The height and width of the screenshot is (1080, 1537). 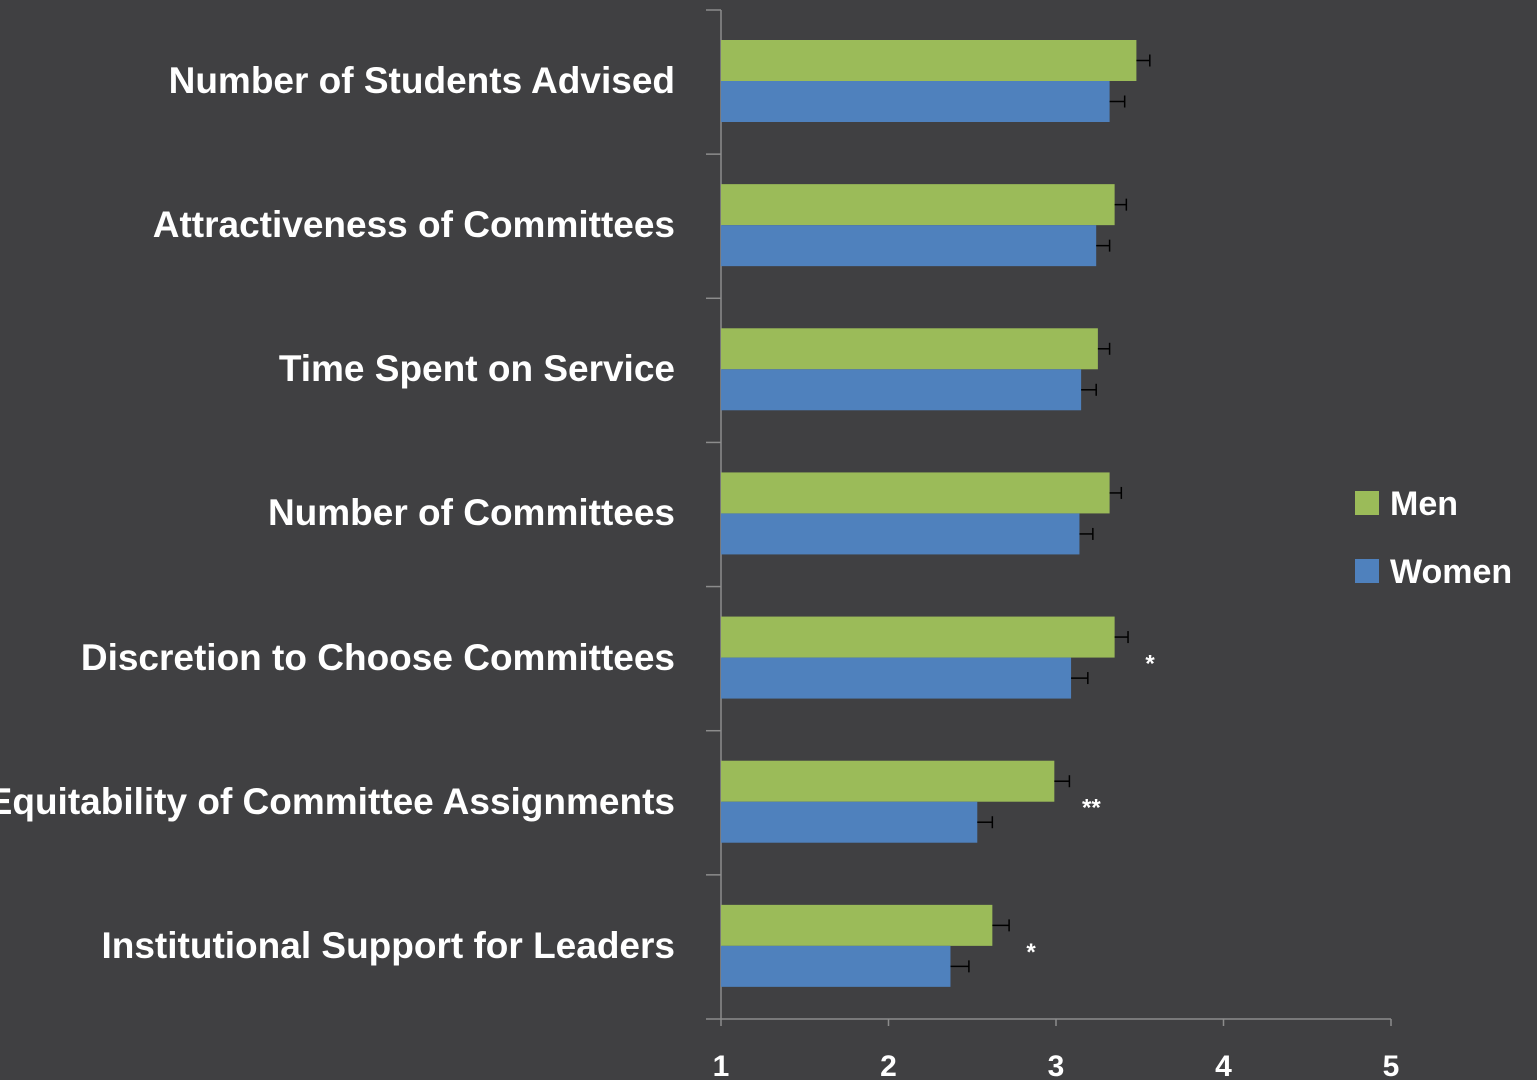 I want to click on category-label-text: Equitability of Committee Assignments, so click(x=337, y=801).